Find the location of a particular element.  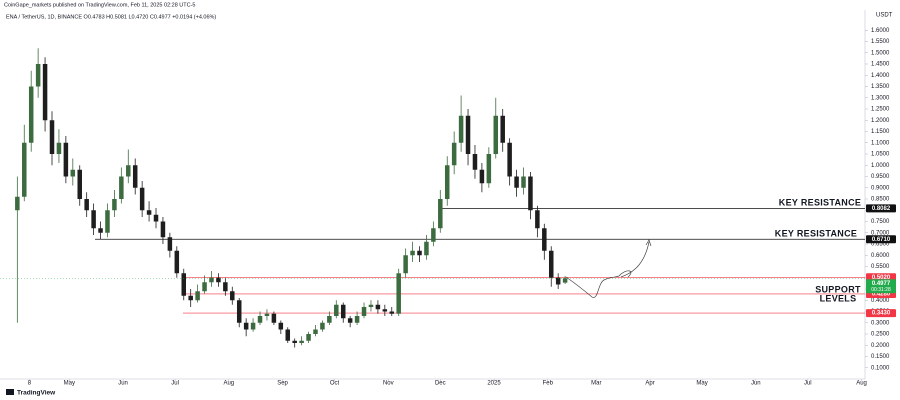

last-price-tag is located at coordinates (881, 286).